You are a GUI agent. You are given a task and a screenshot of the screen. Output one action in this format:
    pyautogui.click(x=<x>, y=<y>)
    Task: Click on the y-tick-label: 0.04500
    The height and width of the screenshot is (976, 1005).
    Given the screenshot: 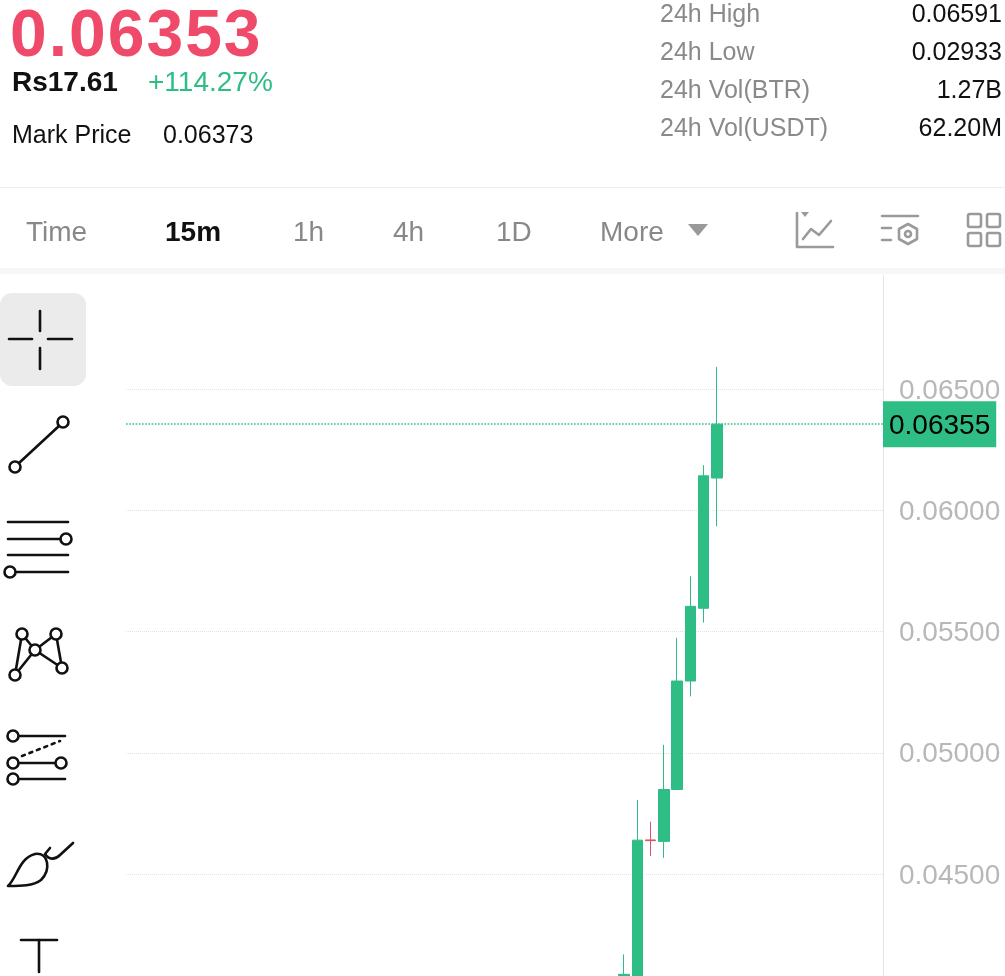 What is the action you would take?
    pyautogui.click(x=950, y=874)
    